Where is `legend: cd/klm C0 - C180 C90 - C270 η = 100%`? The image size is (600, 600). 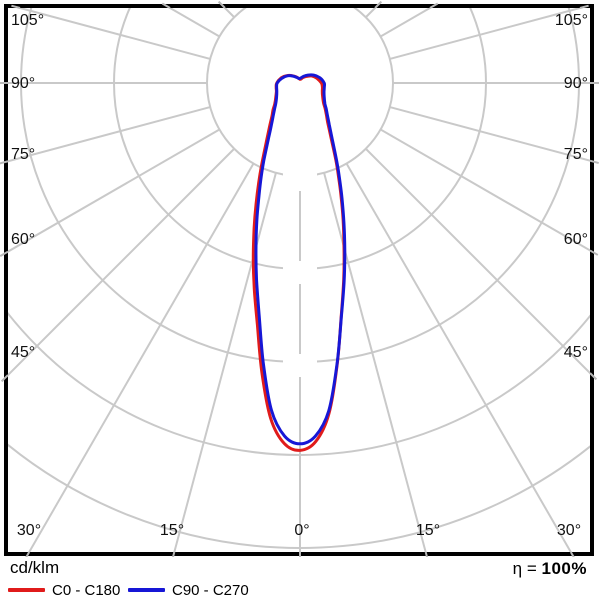
legend: cd/klm C0 - C180 C90 - C270 η = 100% is located at coordinates (300, 578).